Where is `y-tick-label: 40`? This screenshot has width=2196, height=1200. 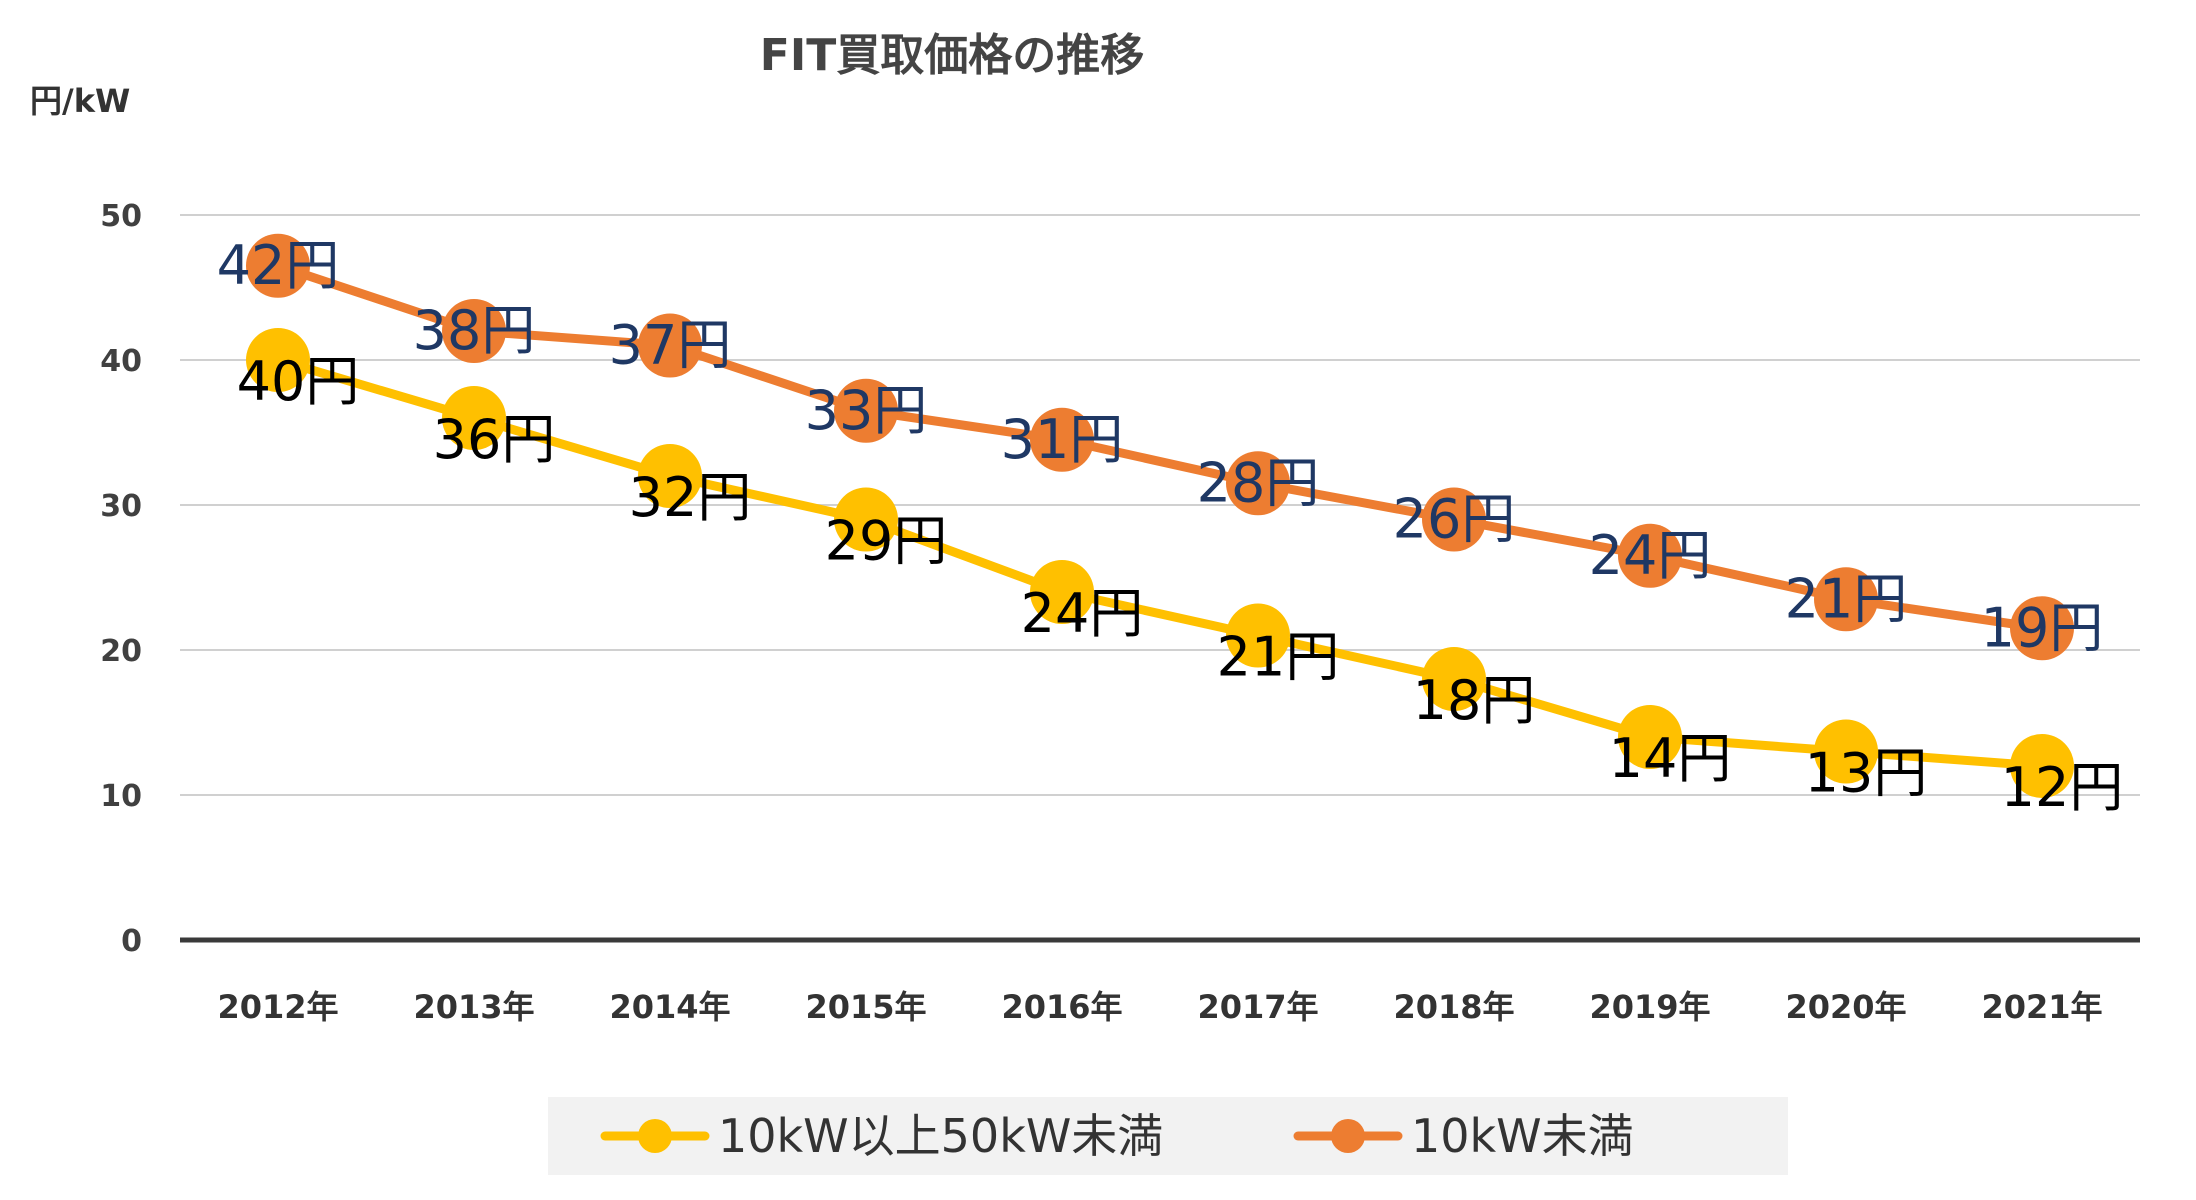 y-tick-label: 40 is located at coordinates (121, 361).